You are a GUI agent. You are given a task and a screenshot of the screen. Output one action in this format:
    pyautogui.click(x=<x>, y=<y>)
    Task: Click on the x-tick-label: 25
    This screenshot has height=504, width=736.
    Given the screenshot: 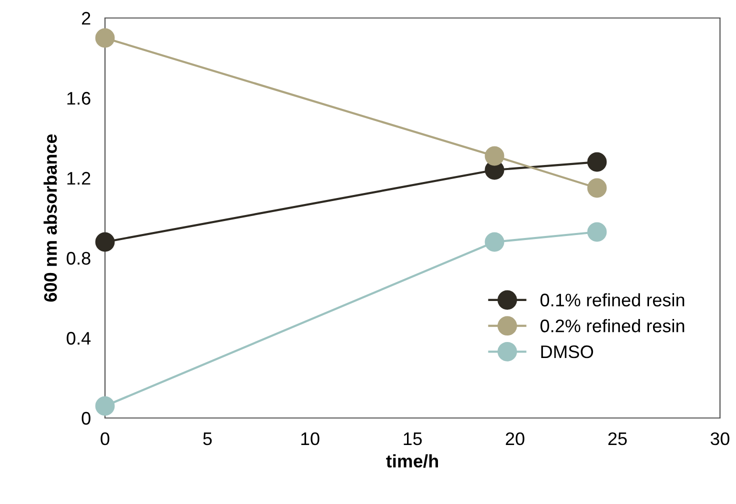 What is the action you would take?
    pyautogui.click(x=617, y=439)
    